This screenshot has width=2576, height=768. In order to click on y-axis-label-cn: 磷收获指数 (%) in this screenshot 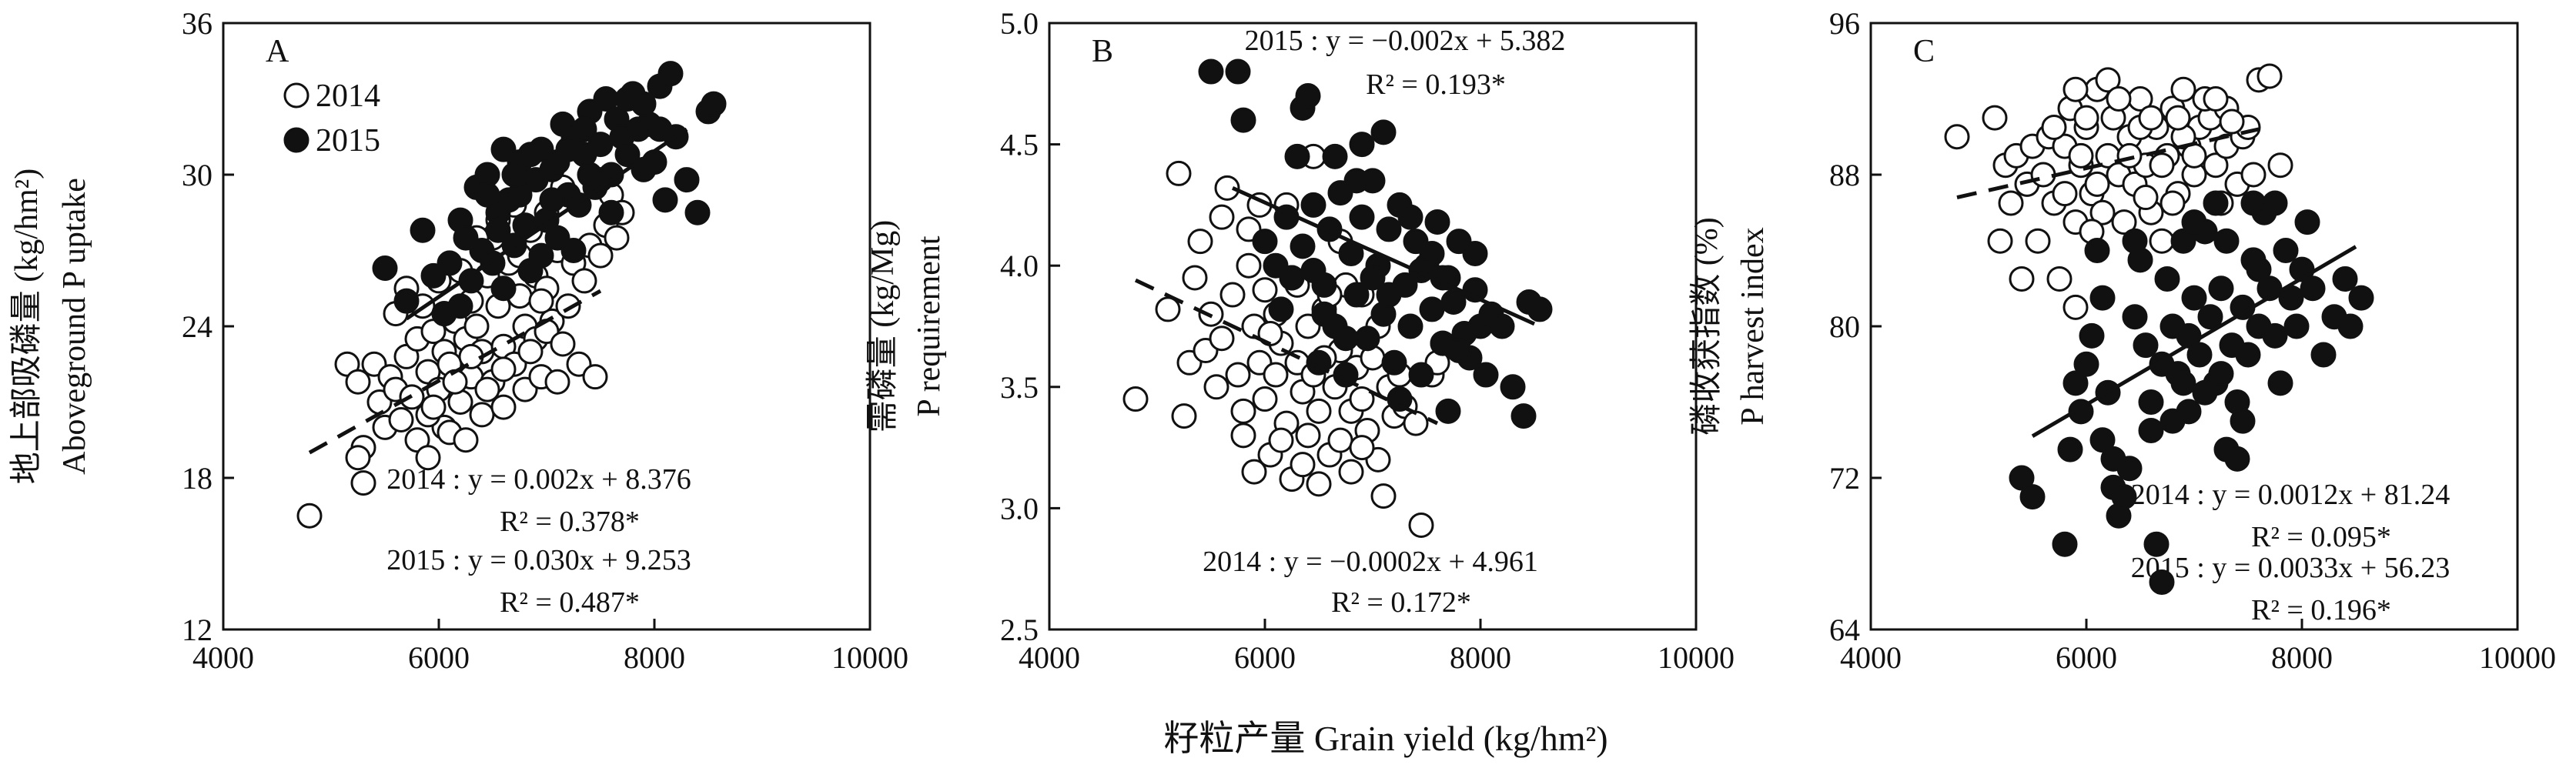, I will do `click(1707, 326)`.